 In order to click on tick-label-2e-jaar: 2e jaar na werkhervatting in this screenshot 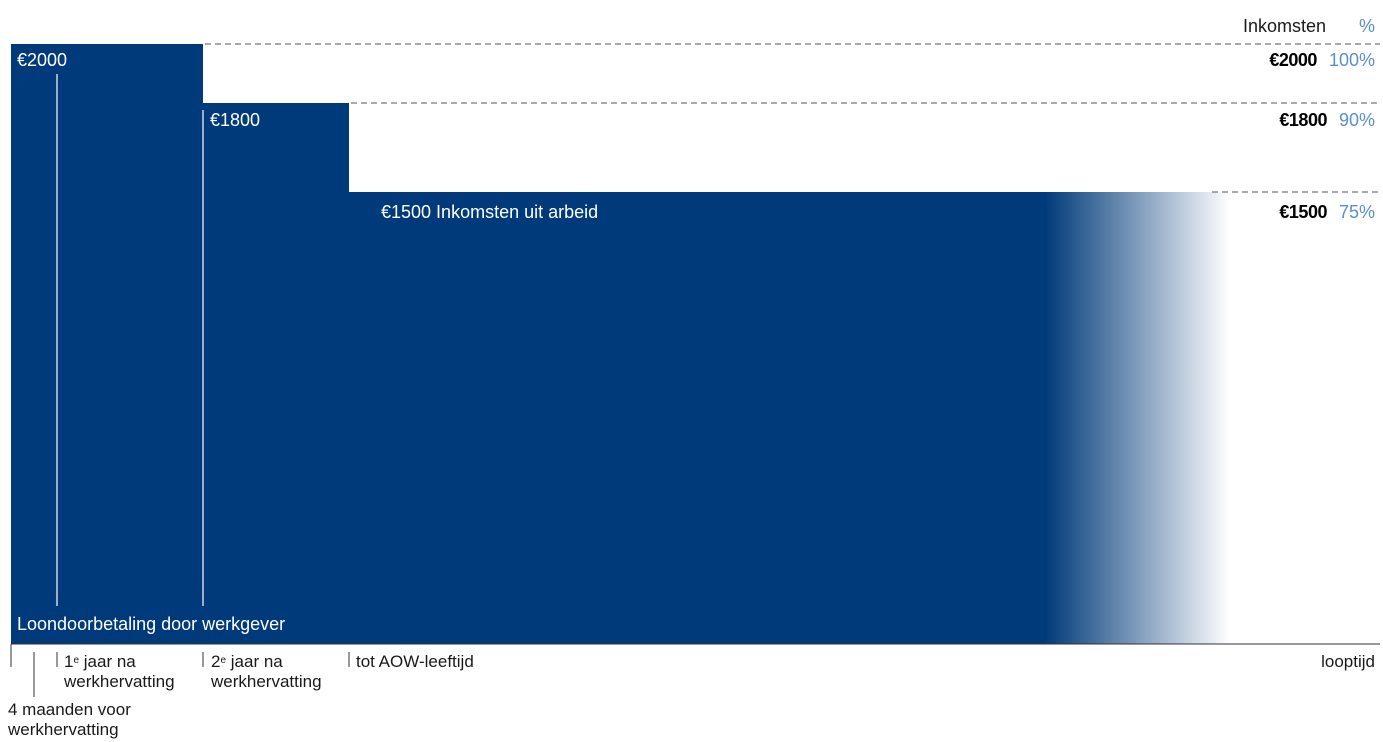, I will do `click(266, 672)`.